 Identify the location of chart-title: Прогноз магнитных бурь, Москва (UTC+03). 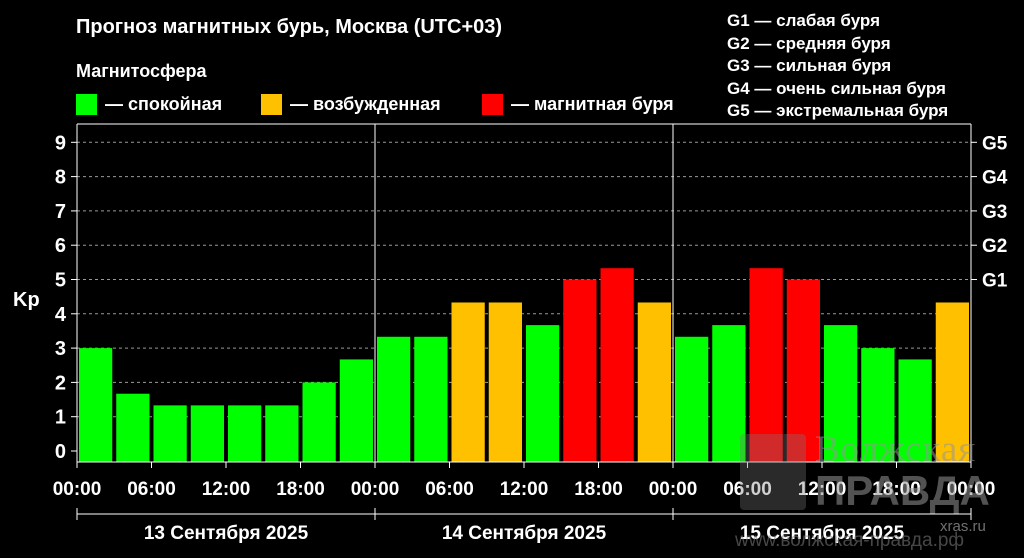
(289, 27).